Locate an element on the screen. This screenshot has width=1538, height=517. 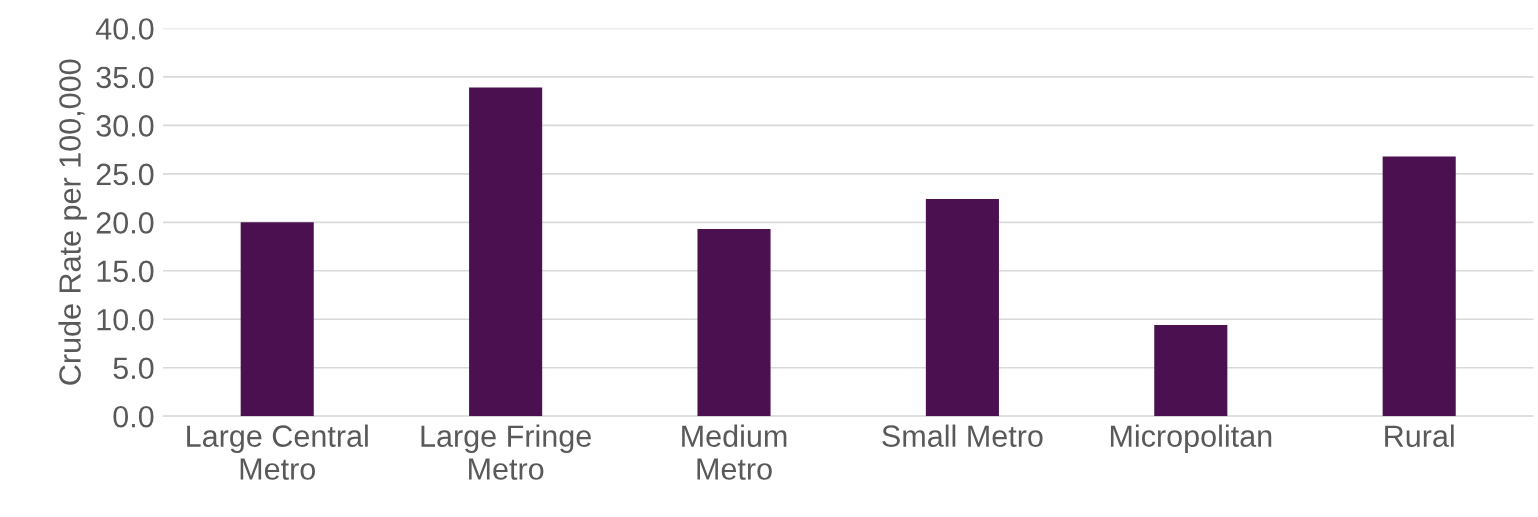
y-axis-title: Crude Rate per 100,000 is located at coordinates (72, 222).